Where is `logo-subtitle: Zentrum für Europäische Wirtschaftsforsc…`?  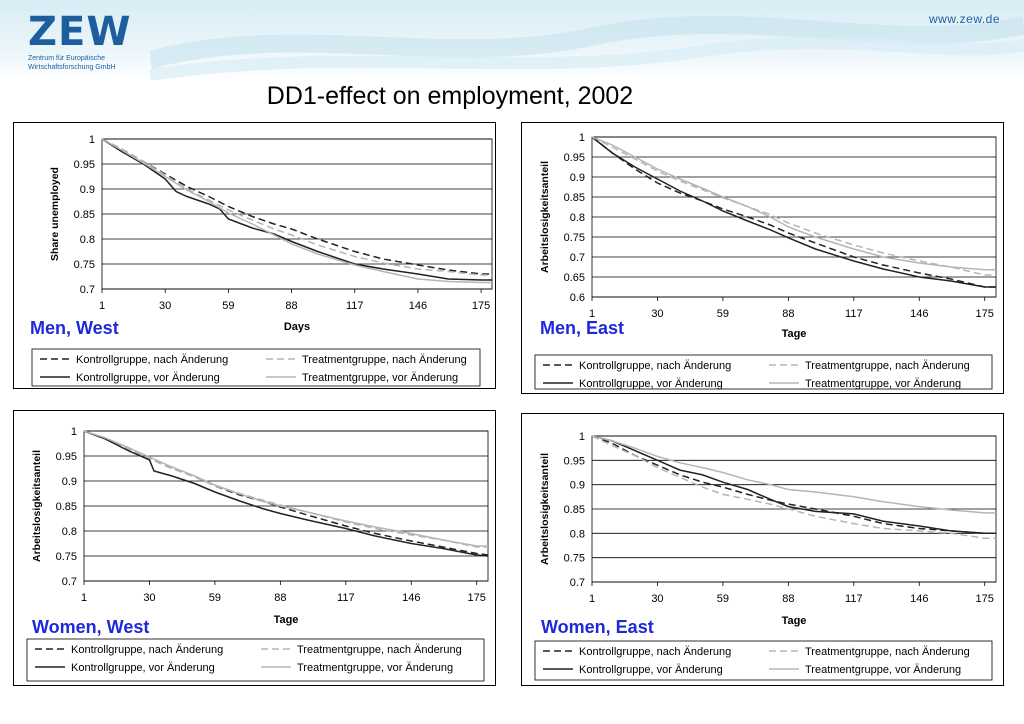
logo-subtitle: Zentrum für Europäische Wirtschaftsforsc… is located at coordinates (88, 63).